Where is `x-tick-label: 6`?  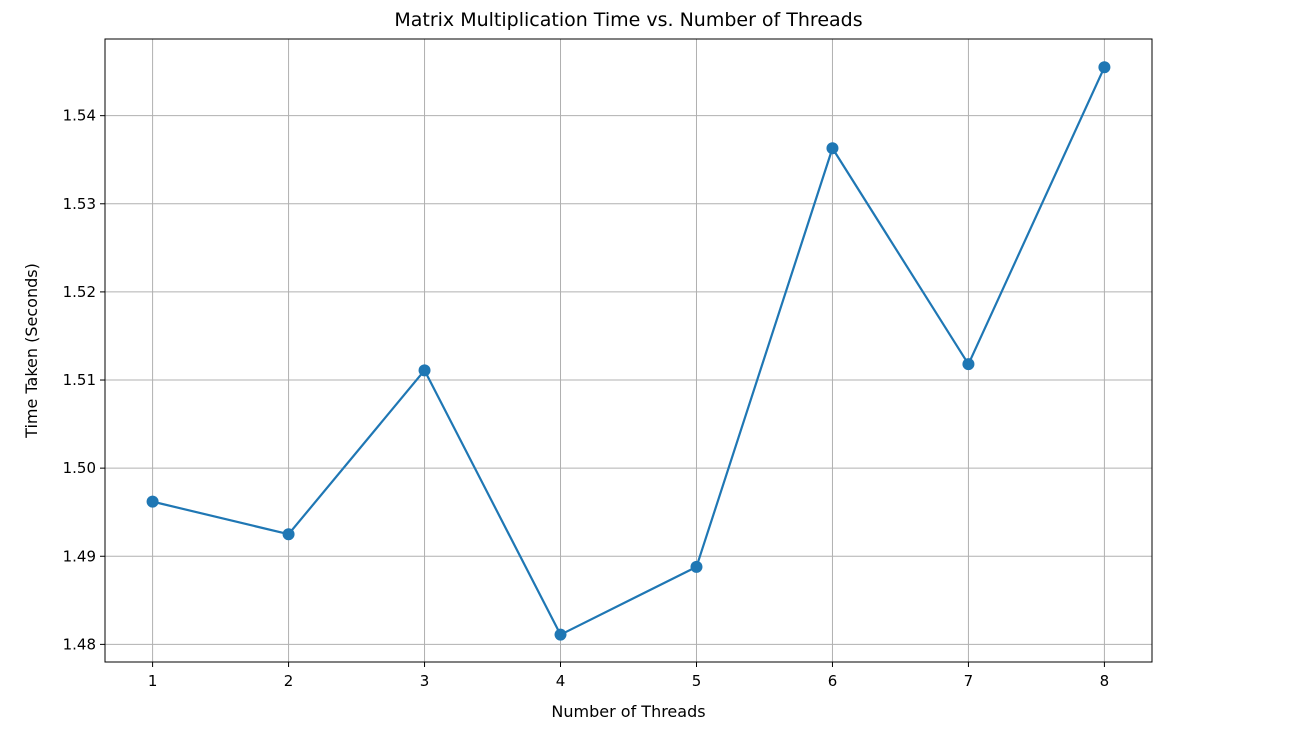 x-tick-label: 6 is located at coordinates (833, 681).